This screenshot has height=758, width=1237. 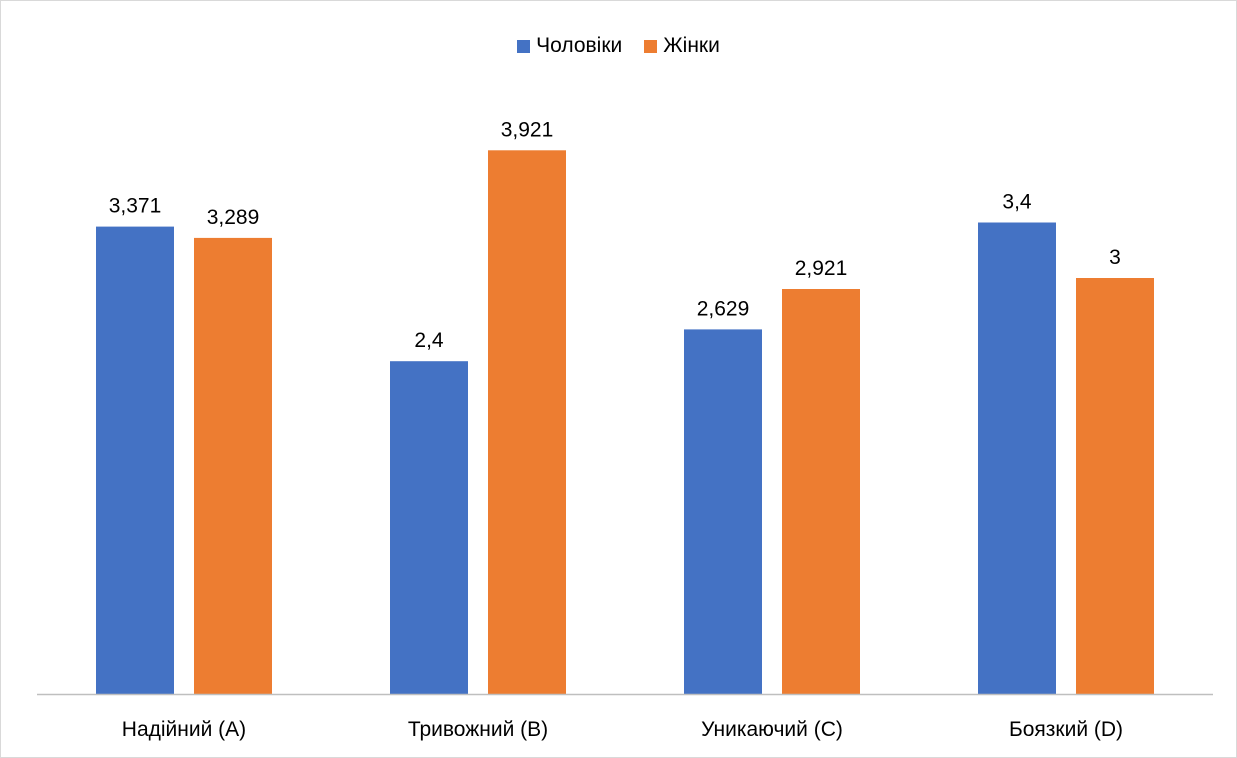 I want to click on legend: Чоловіки Жінки, so click(x=618, y=46).